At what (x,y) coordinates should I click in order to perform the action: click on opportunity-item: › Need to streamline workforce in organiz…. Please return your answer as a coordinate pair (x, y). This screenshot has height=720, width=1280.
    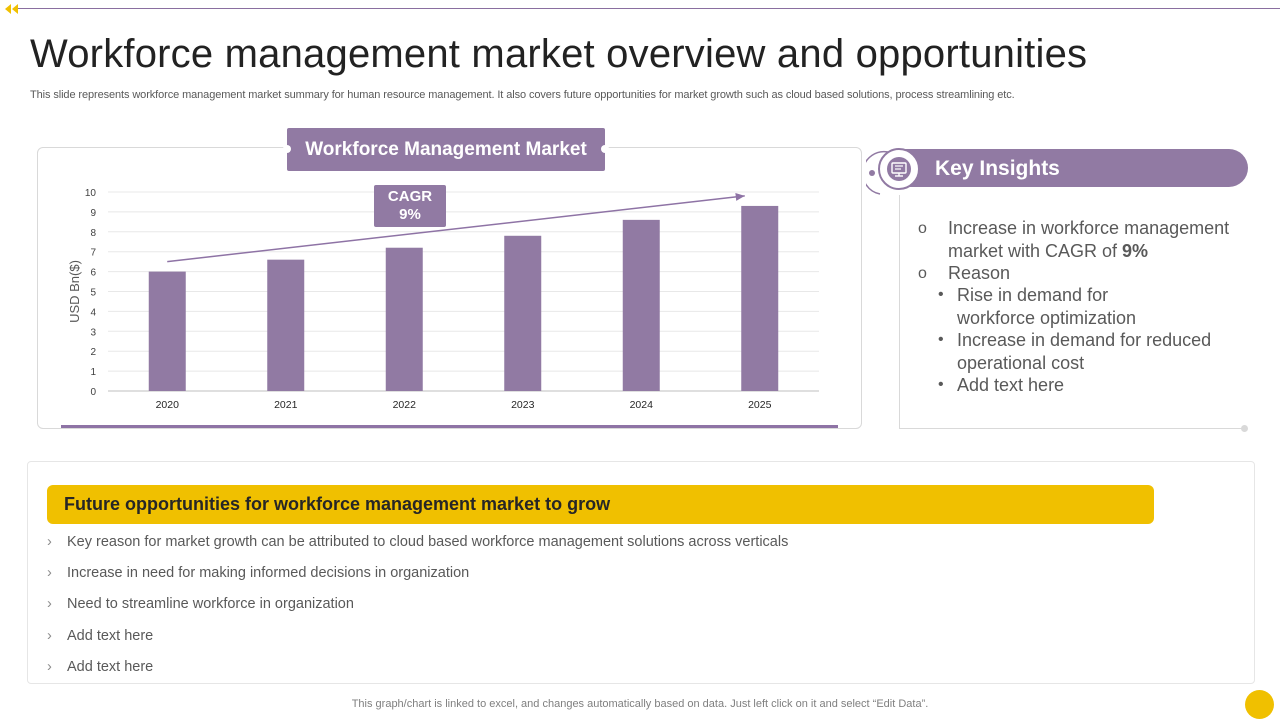
    Looking at the image, I should click on (200, 604).